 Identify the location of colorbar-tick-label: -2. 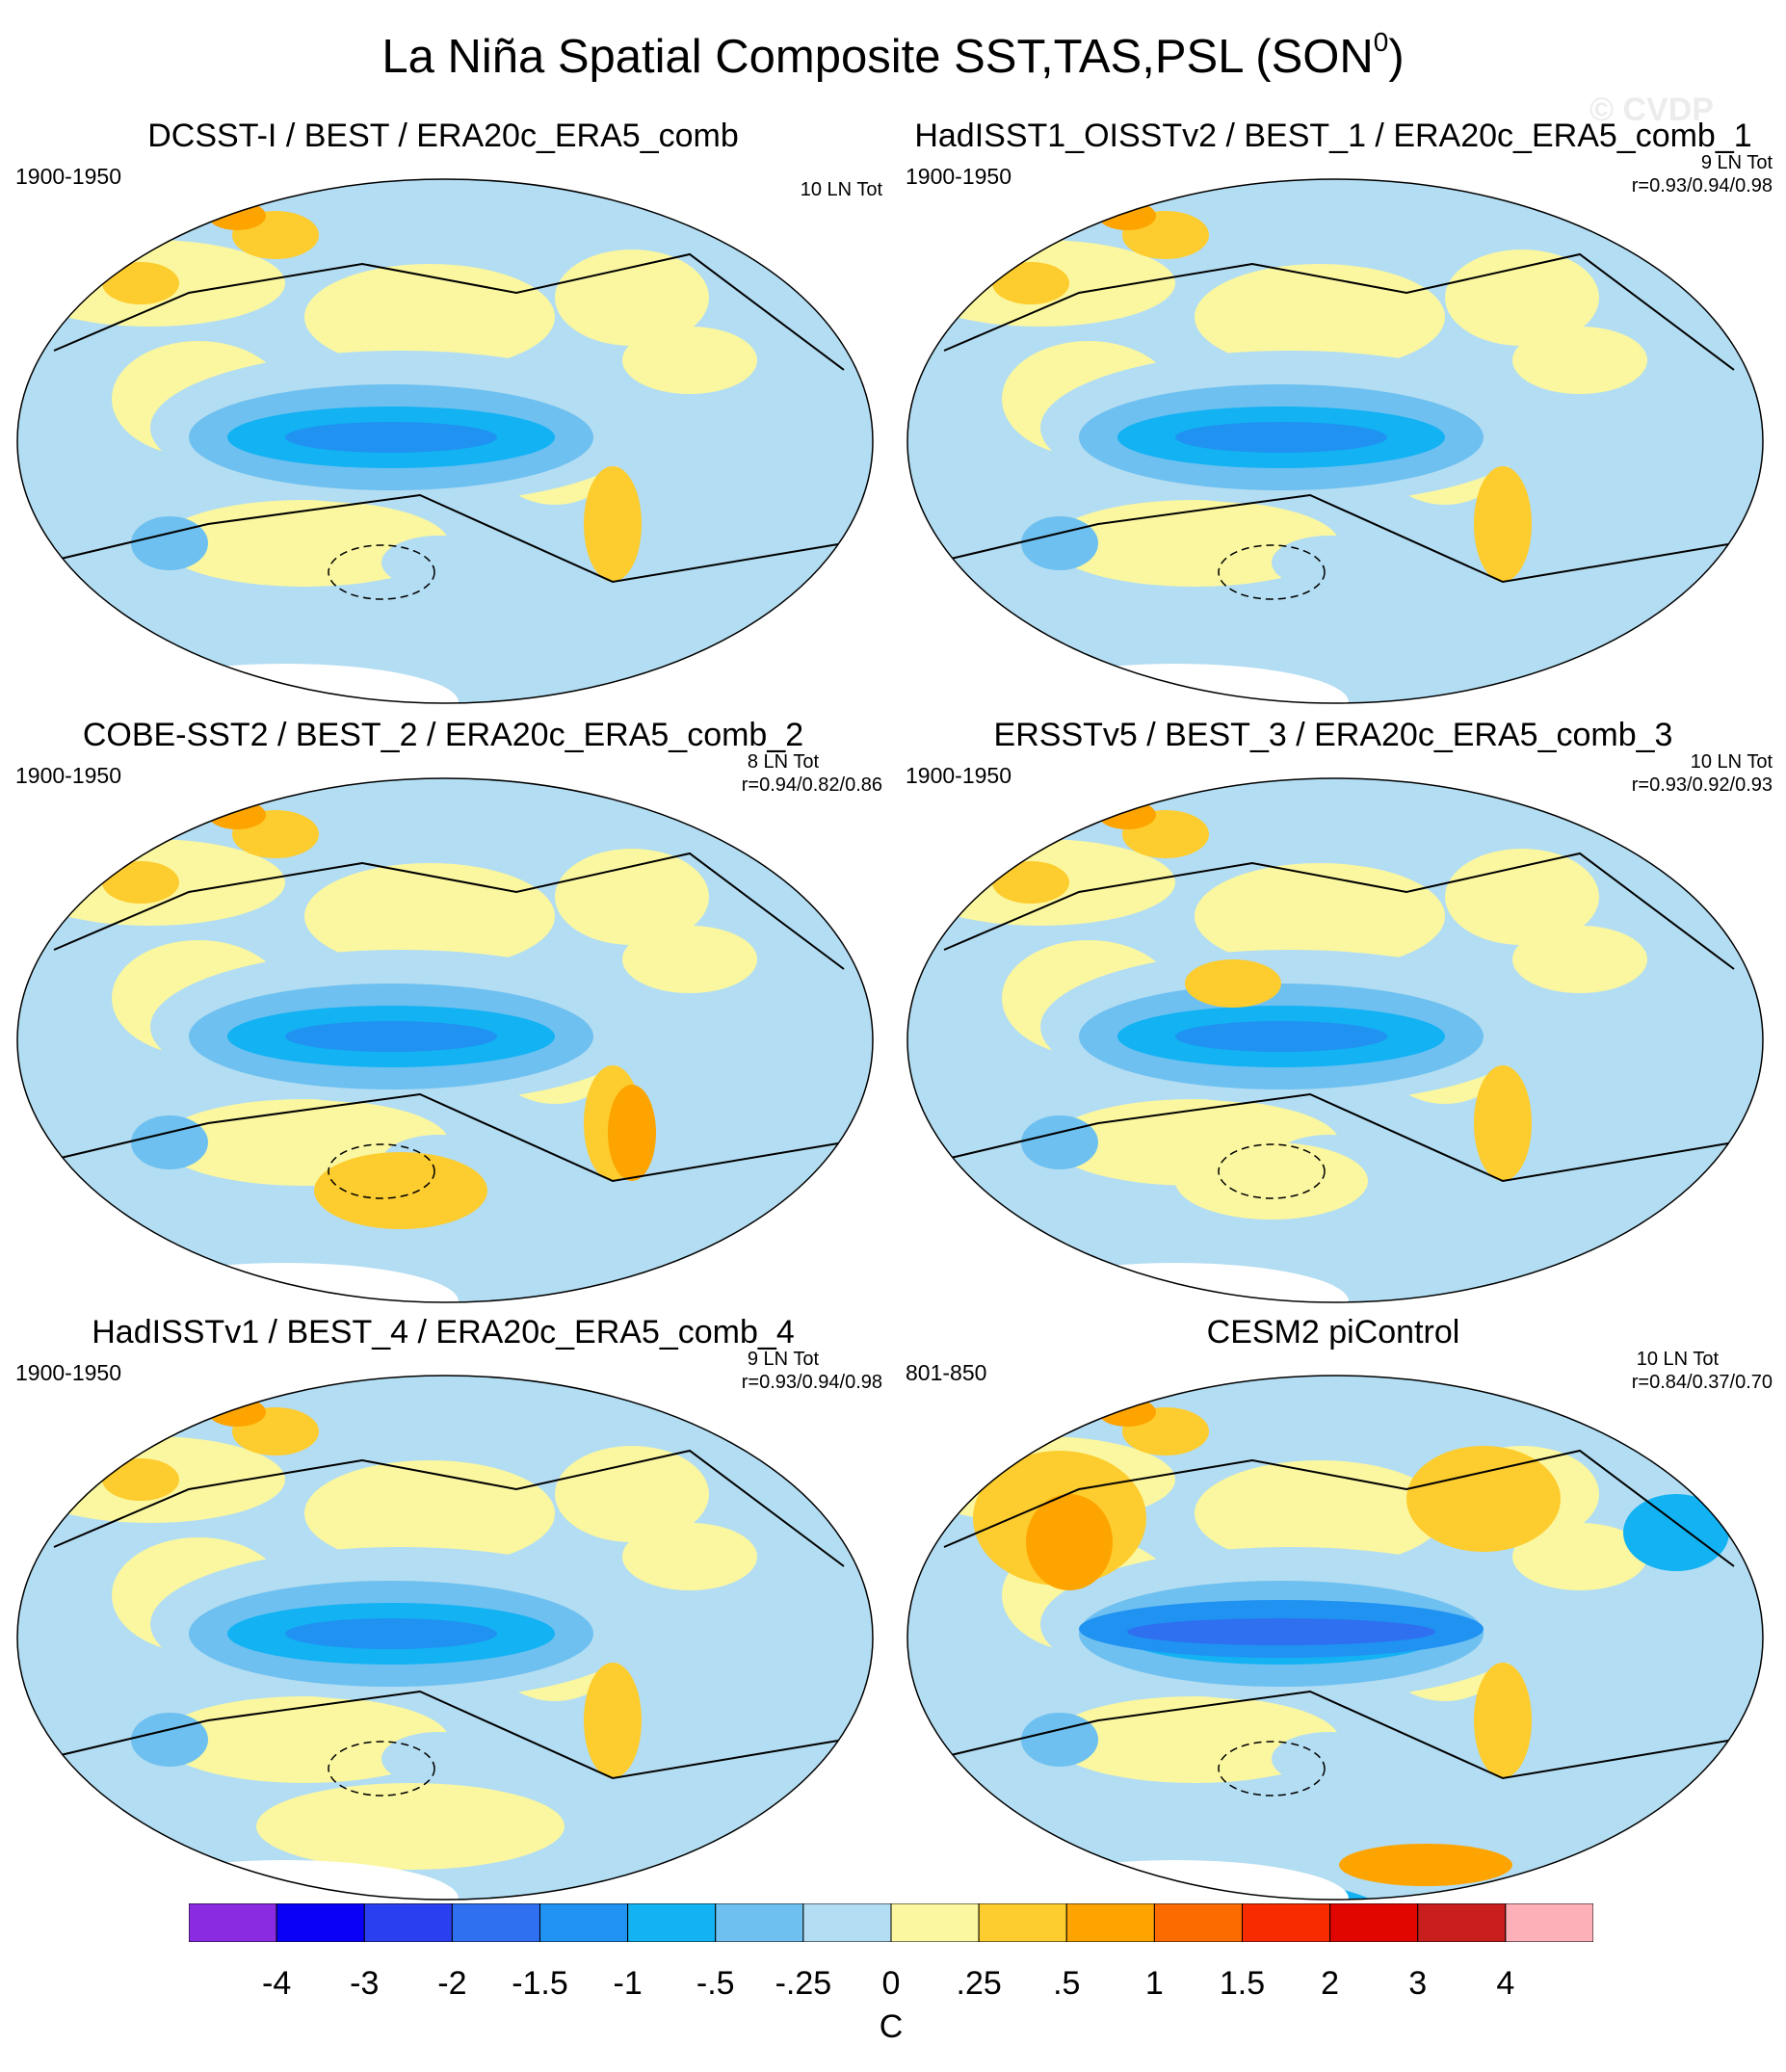
(452, 1983).